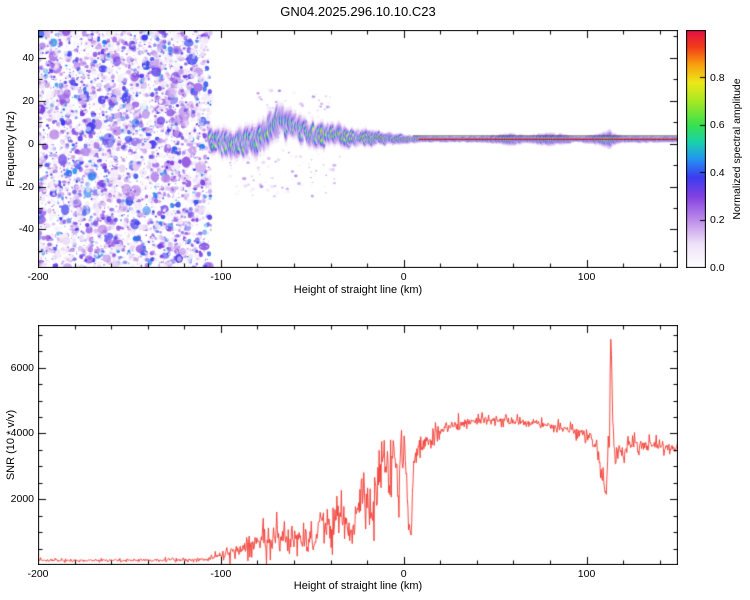  Describe the element at coordinates (26, 229) in the screenshot. I see `spectrogram-y-tick-label: -40` at that location.